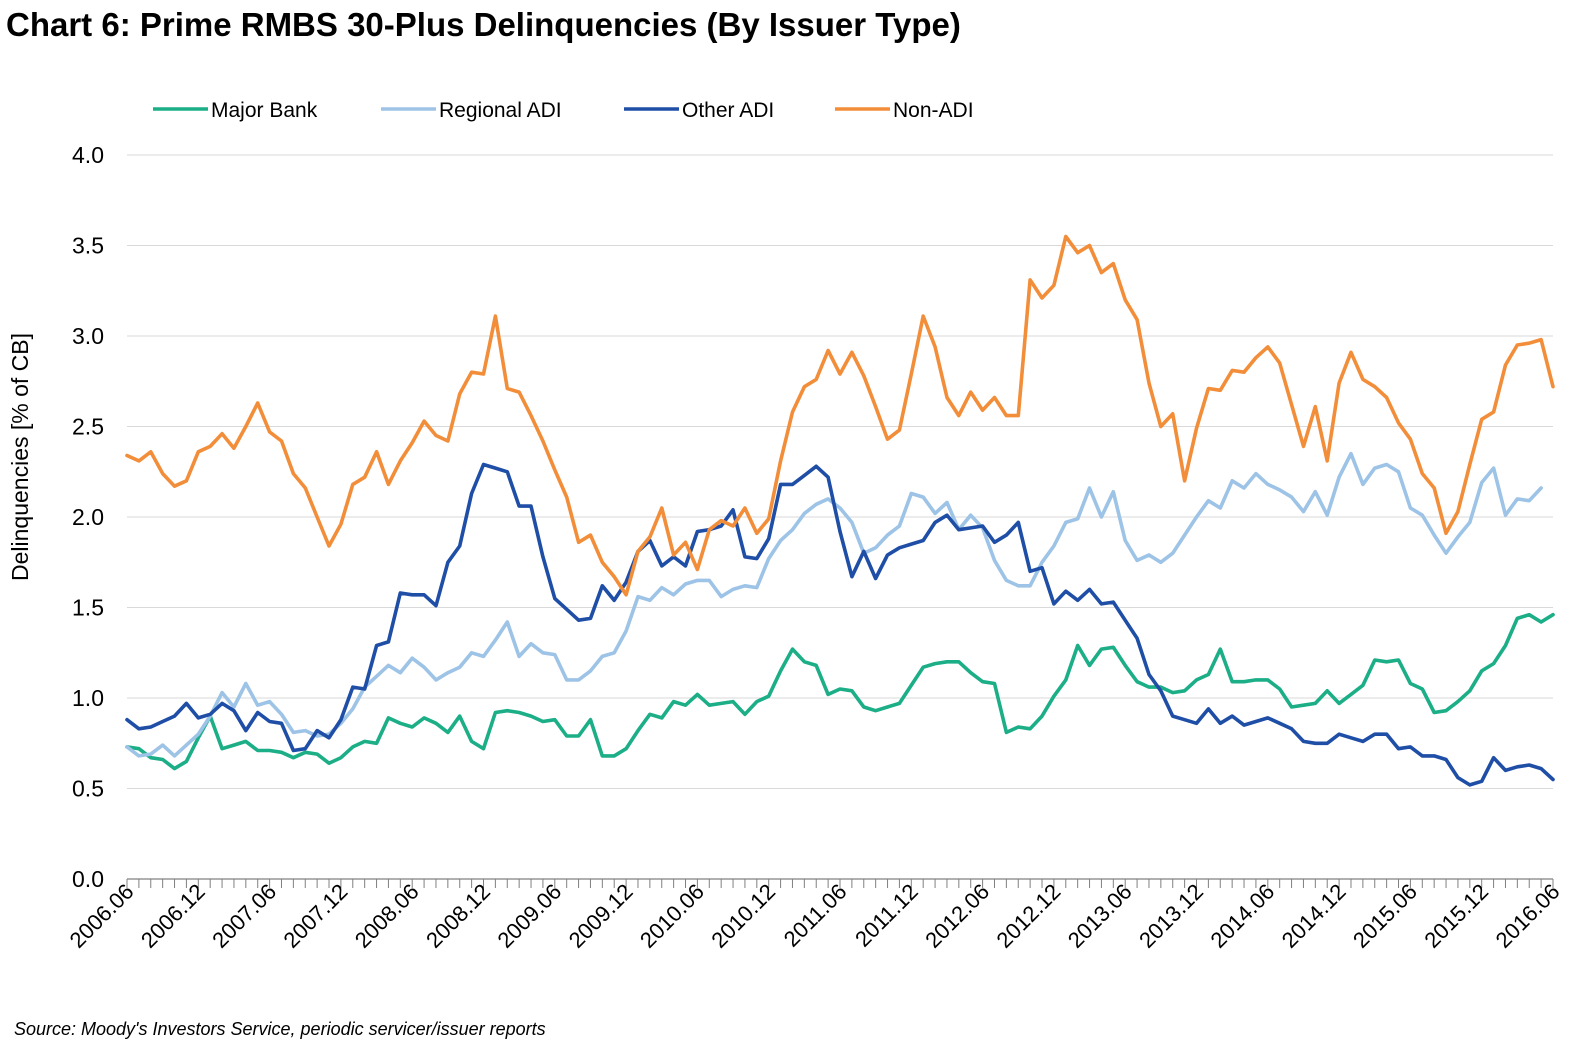 The image size is (1593, 1045). I want to click on x-tick-label: 2013.06, so click(1100, 916).